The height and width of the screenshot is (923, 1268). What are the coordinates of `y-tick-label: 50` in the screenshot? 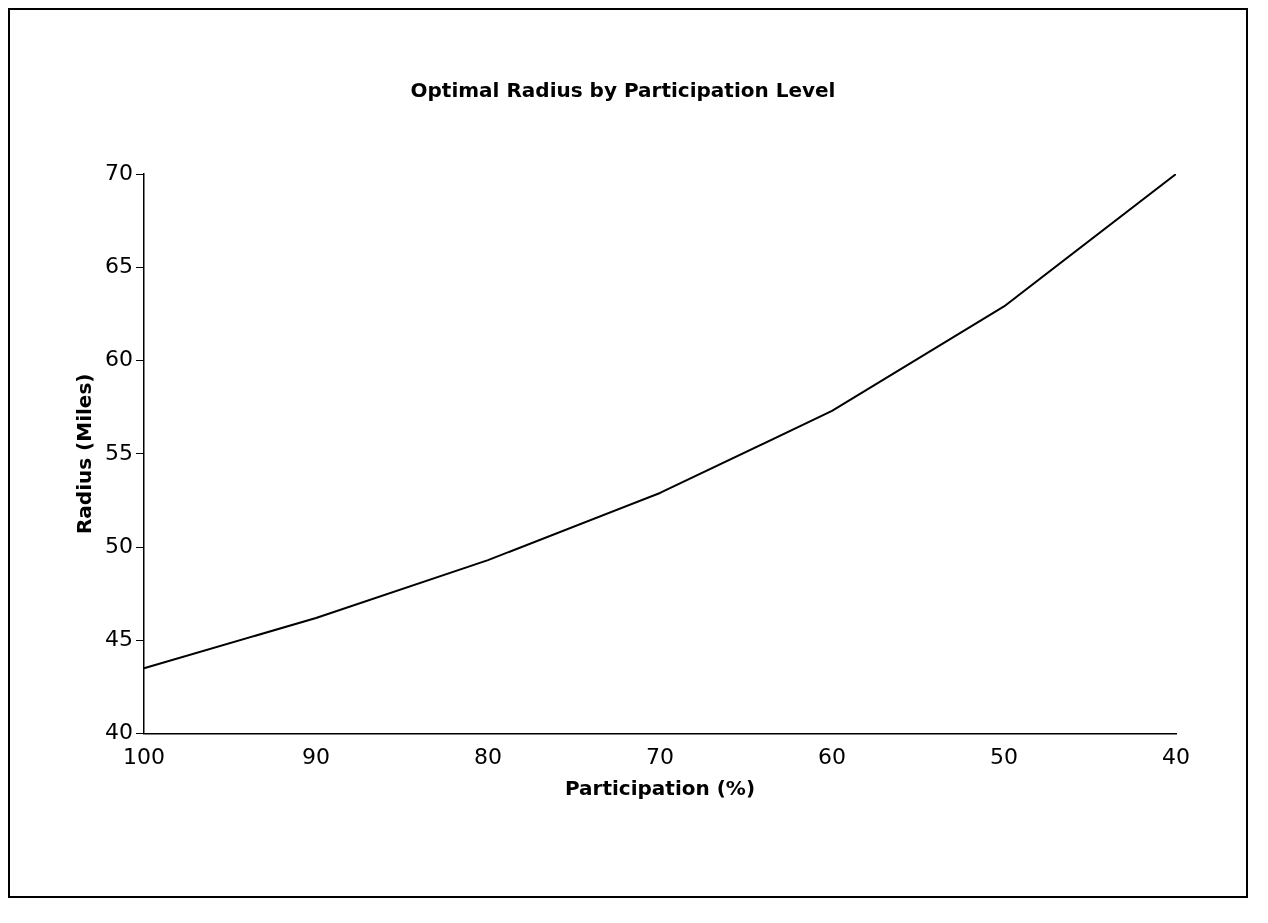 It's located at (118, 545).